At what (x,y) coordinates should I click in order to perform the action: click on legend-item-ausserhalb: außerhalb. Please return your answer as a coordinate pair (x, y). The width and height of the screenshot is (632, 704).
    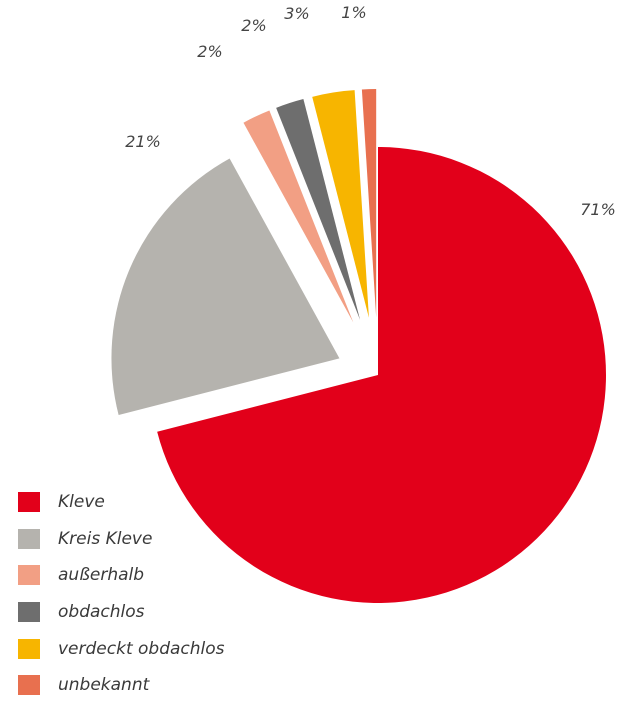
    Looking at the image, I should click on (121, 575).